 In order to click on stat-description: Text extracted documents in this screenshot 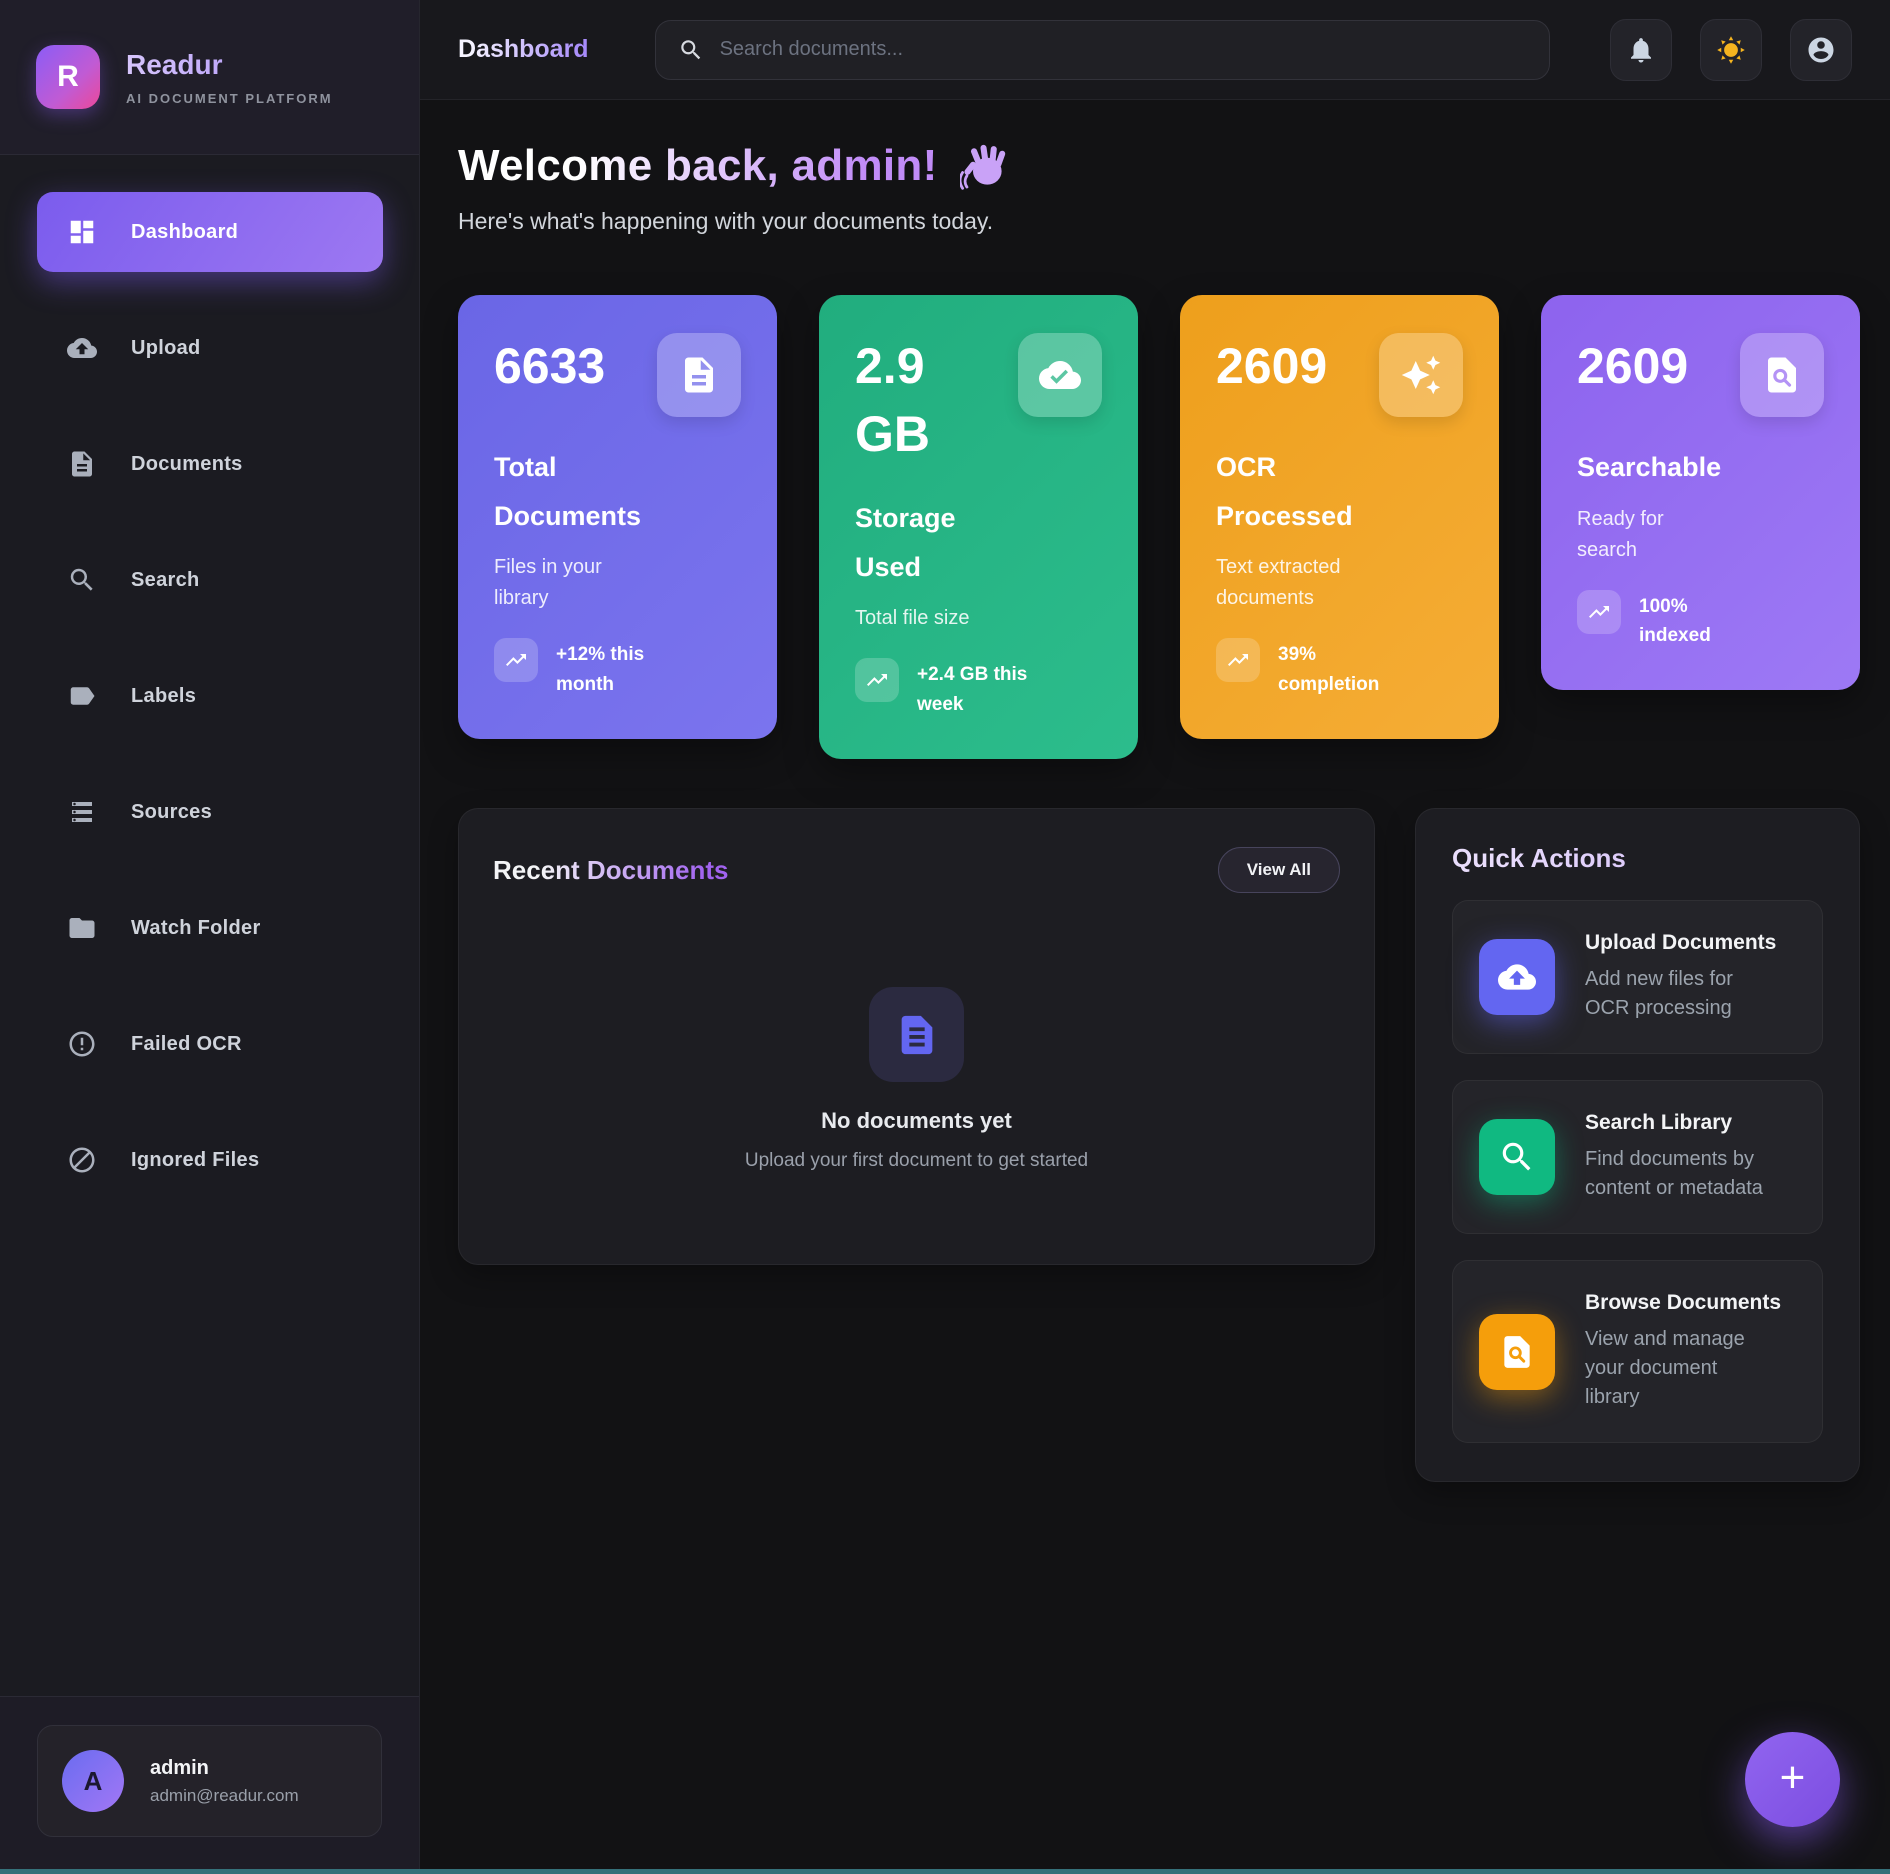, I will do `click(1278, 583)`.